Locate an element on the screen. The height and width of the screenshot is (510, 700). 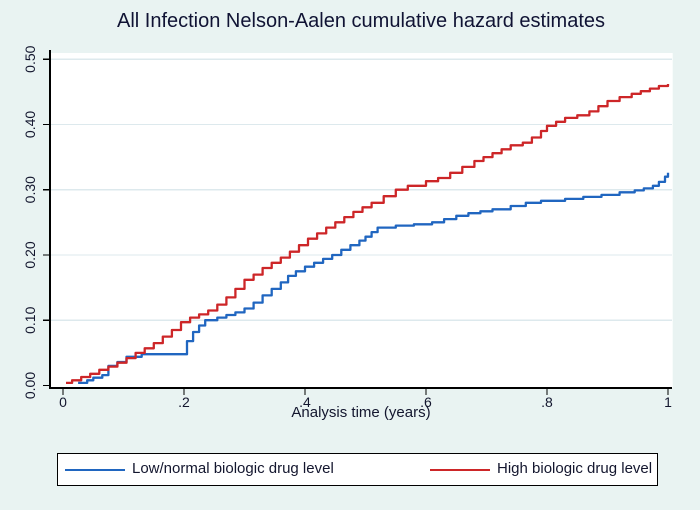
x-axis-label: Analysis time (years) is located at coordinates (361, 412).